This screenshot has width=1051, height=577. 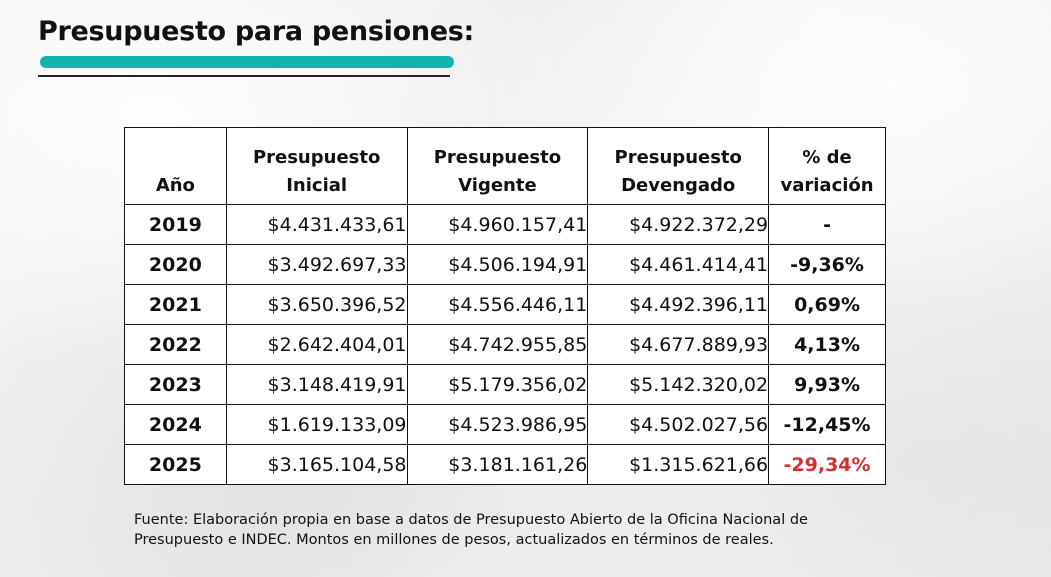 What do you see at coordinates (827, 424) in the screenshot?
I see `cell-variation: -12,45%` at bounding box center [827, 424].